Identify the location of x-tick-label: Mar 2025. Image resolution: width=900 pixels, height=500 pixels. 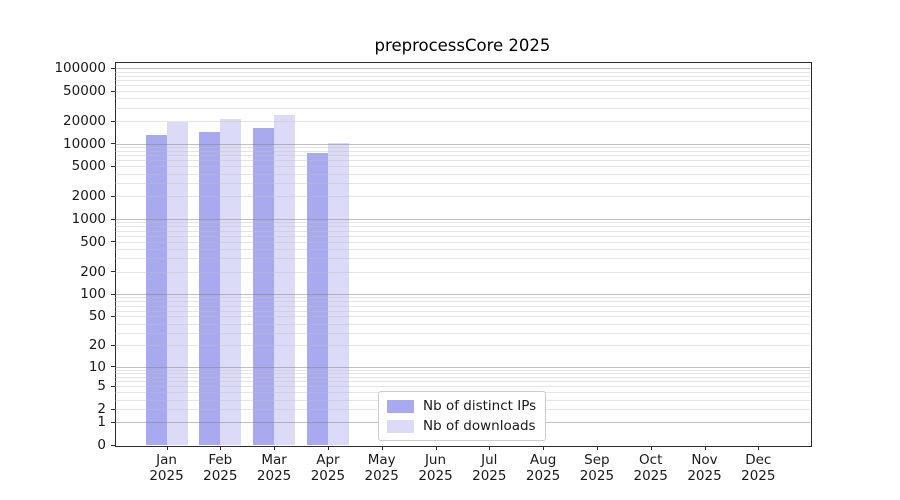
(274, 468).